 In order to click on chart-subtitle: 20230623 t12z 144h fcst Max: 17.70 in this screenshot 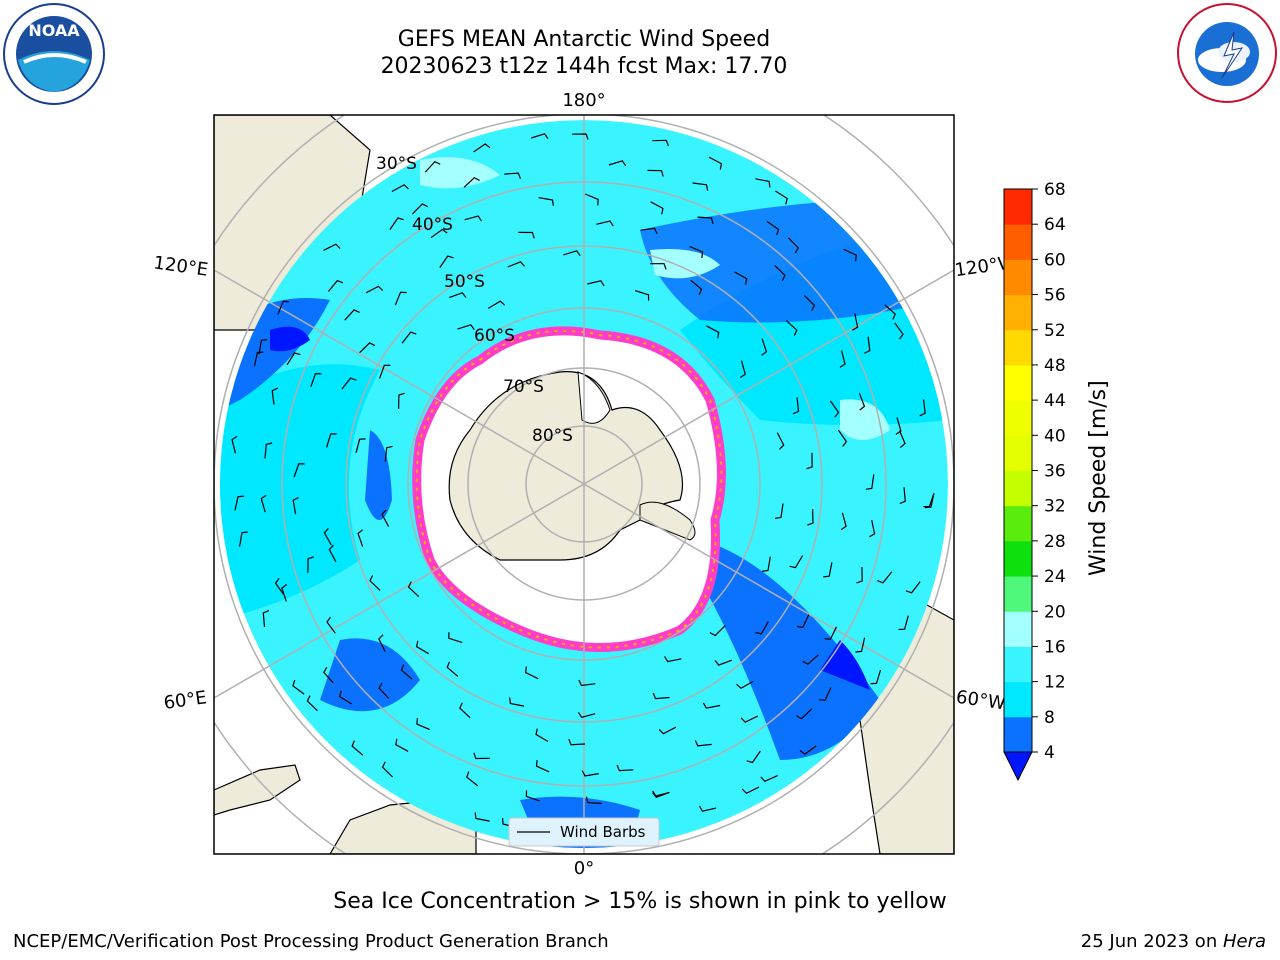, I will do `click(584, 66)`.